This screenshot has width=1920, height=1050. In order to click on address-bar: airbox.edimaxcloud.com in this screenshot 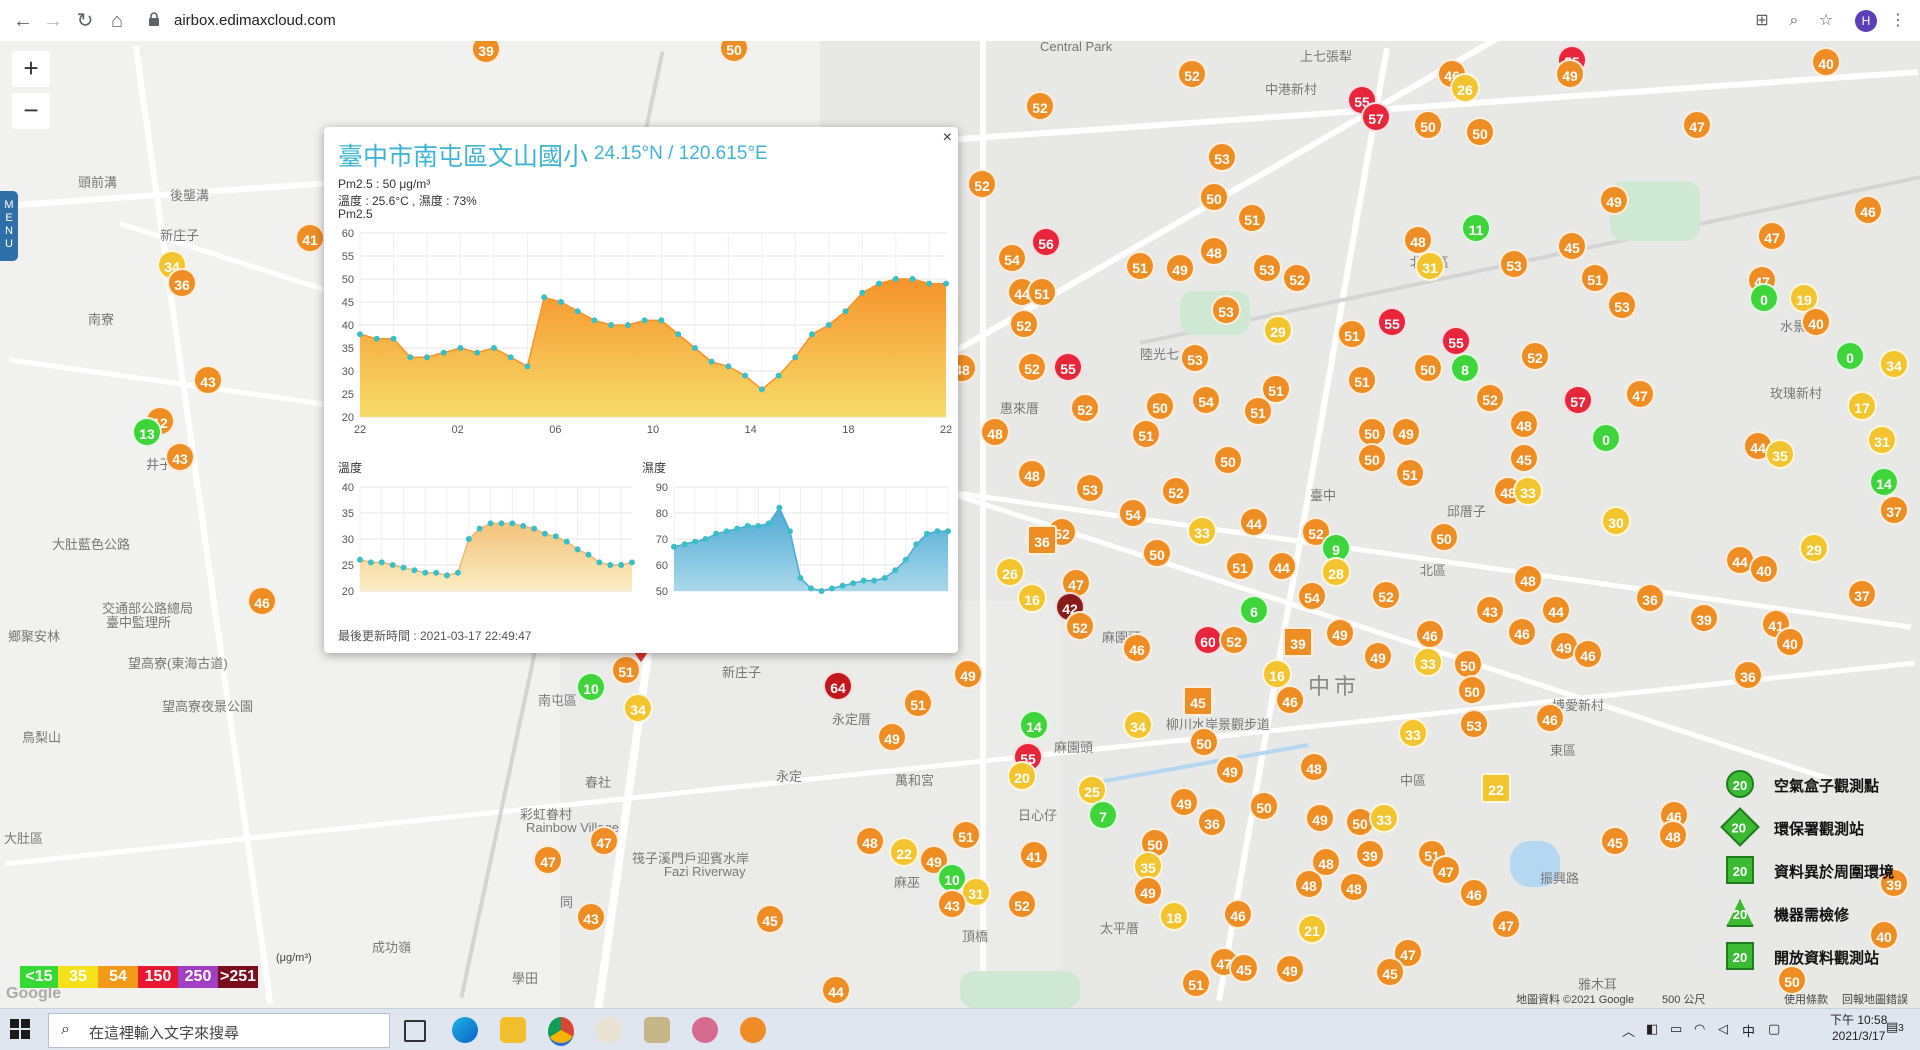, I will do `click(940, 20)`.